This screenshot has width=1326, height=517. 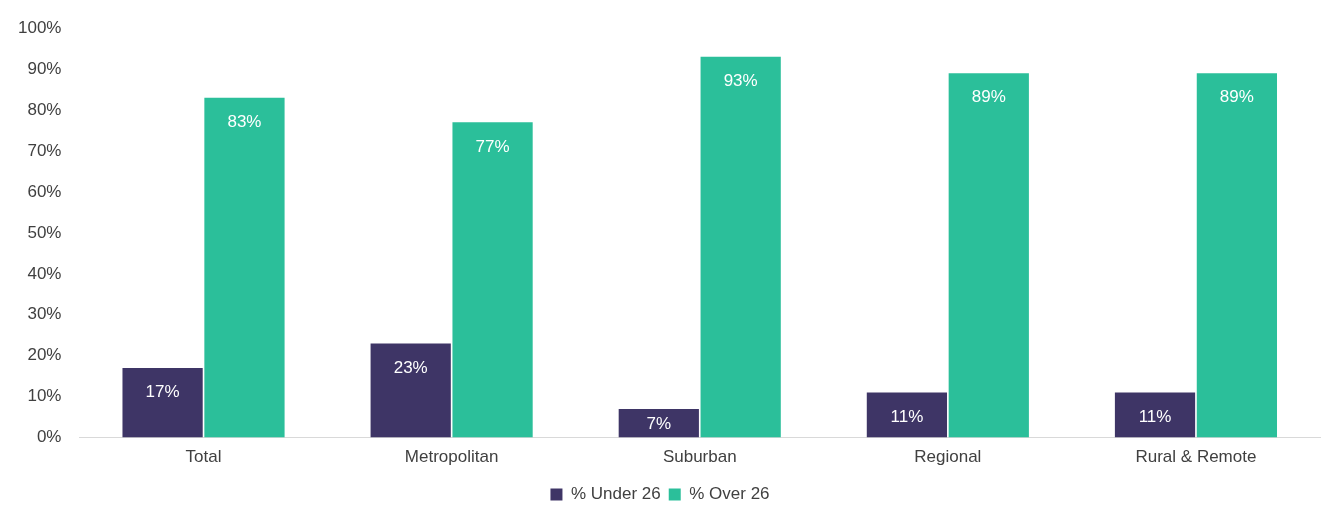 I want to click on x-tick-label: Suburban, so click(x=699, y=457).